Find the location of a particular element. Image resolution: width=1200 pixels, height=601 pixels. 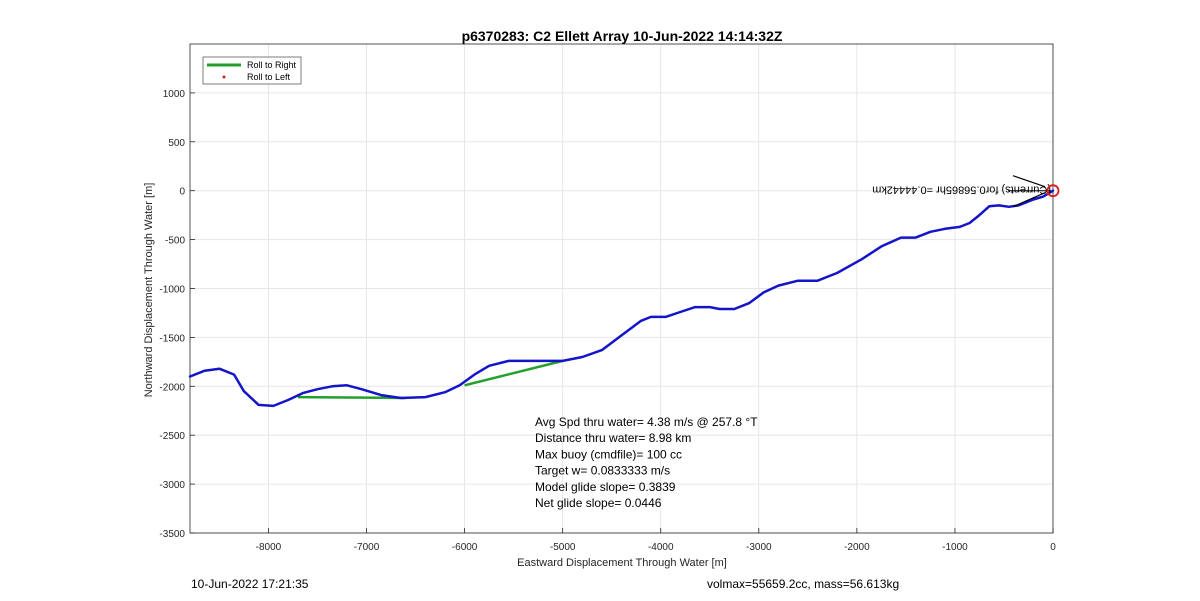

y-axis-label: Northward Displacement Through Water [m] is located at coordinates (149, 290).